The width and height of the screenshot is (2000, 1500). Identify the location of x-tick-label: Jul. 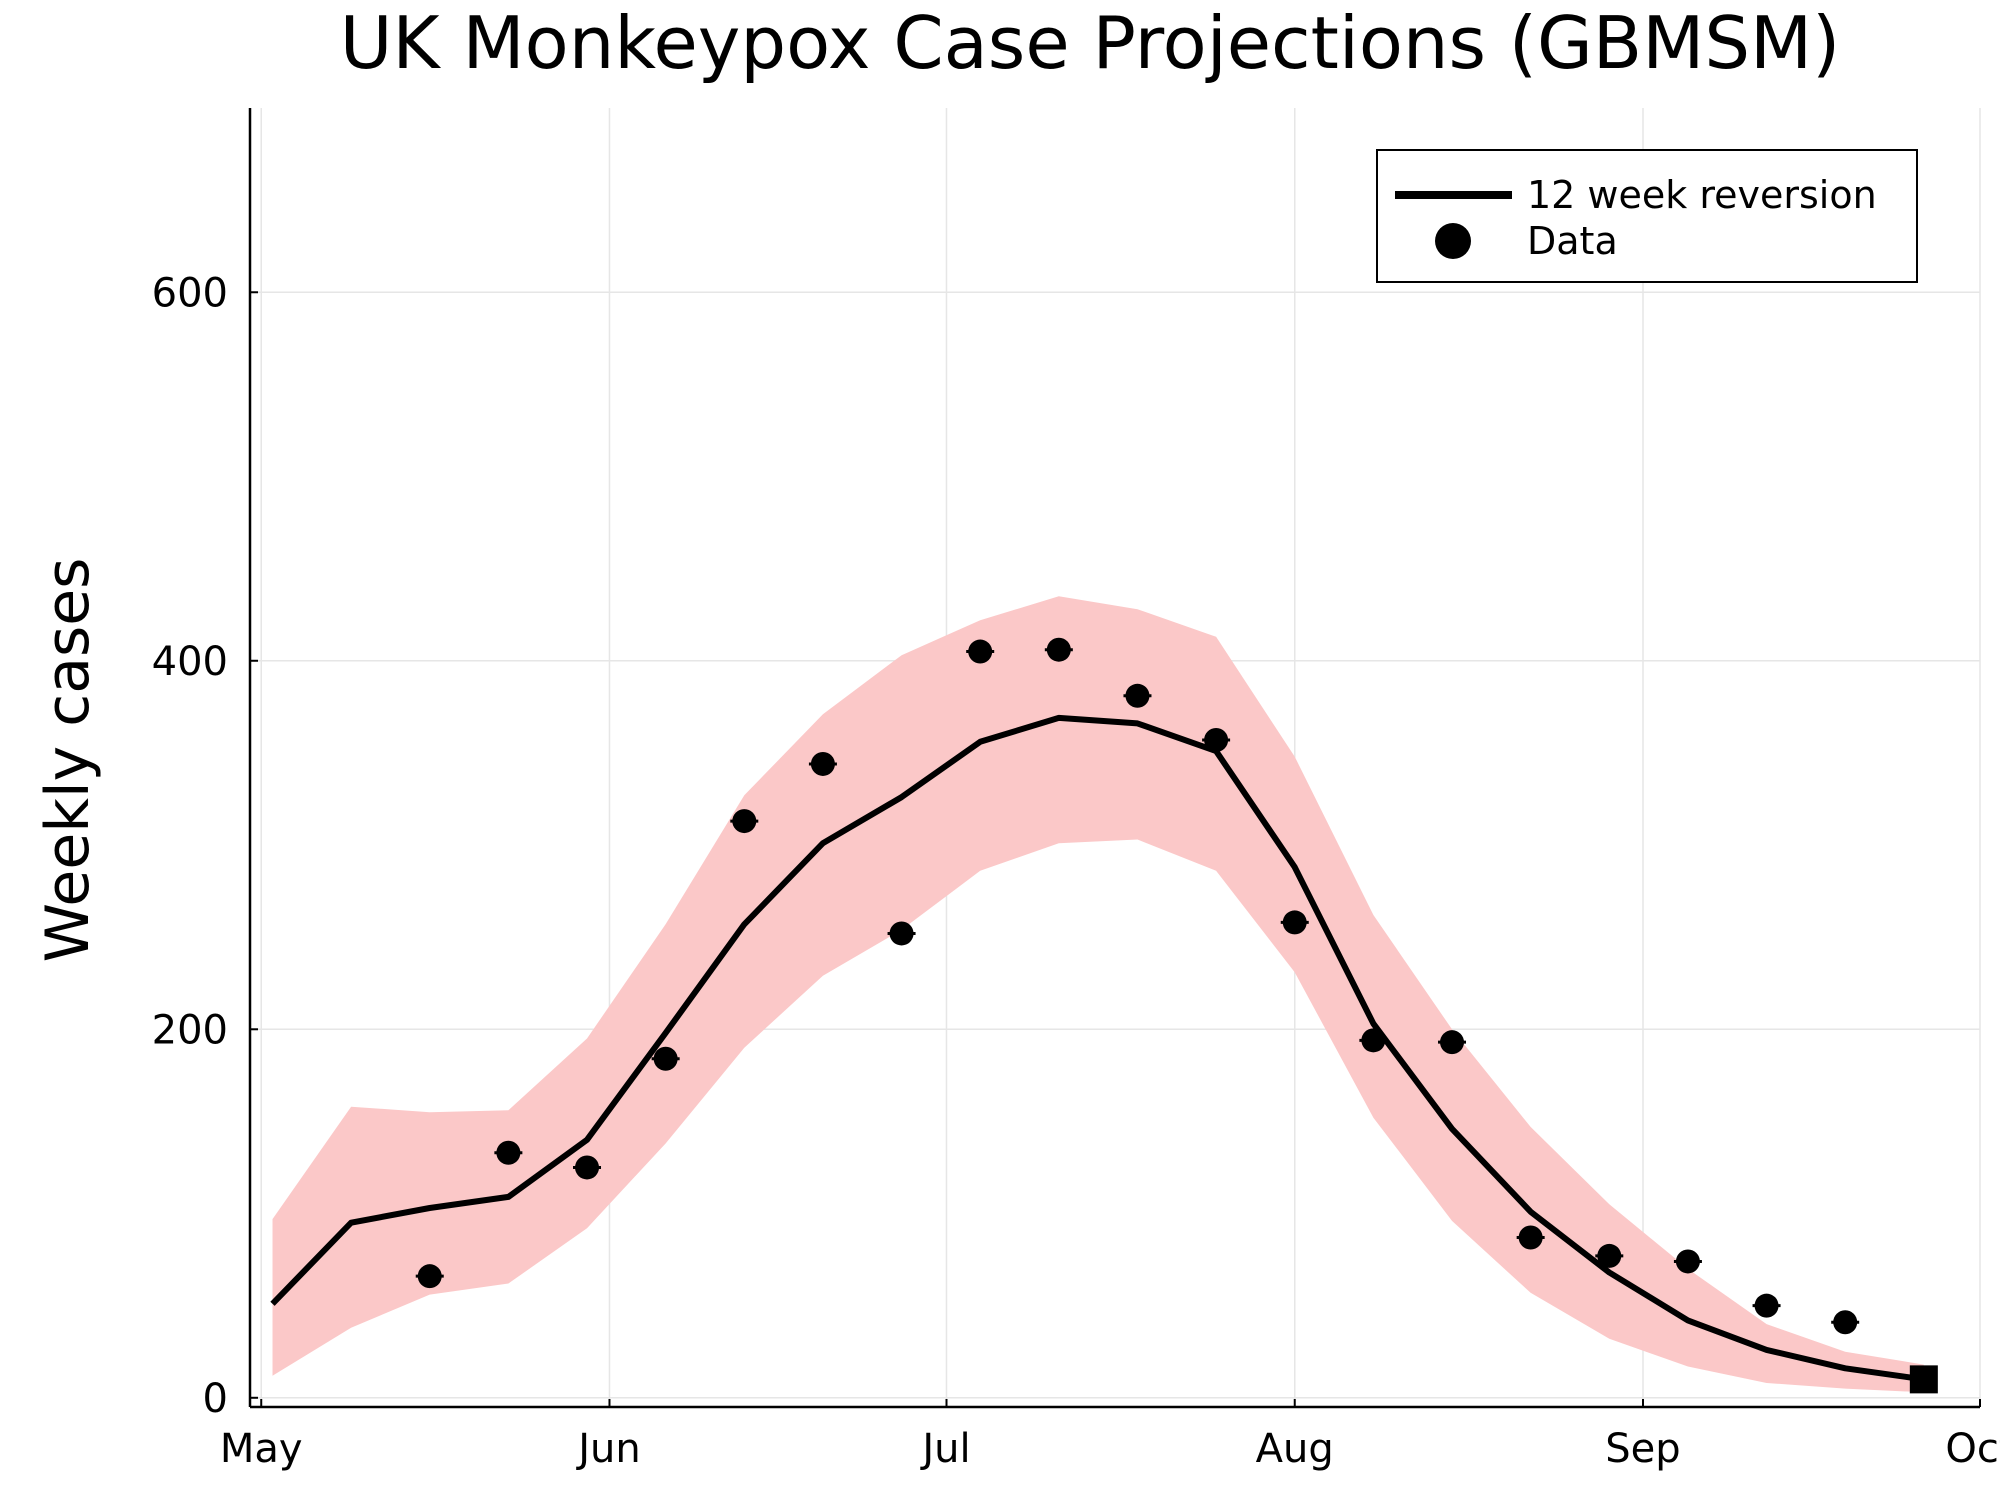
(944, 1449).